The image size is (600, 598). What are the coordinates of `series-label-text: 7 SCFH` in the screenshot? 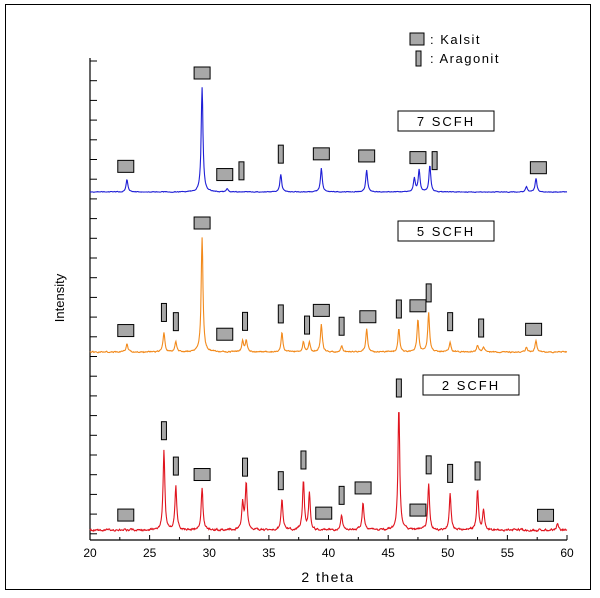 It's located at (446, 121).